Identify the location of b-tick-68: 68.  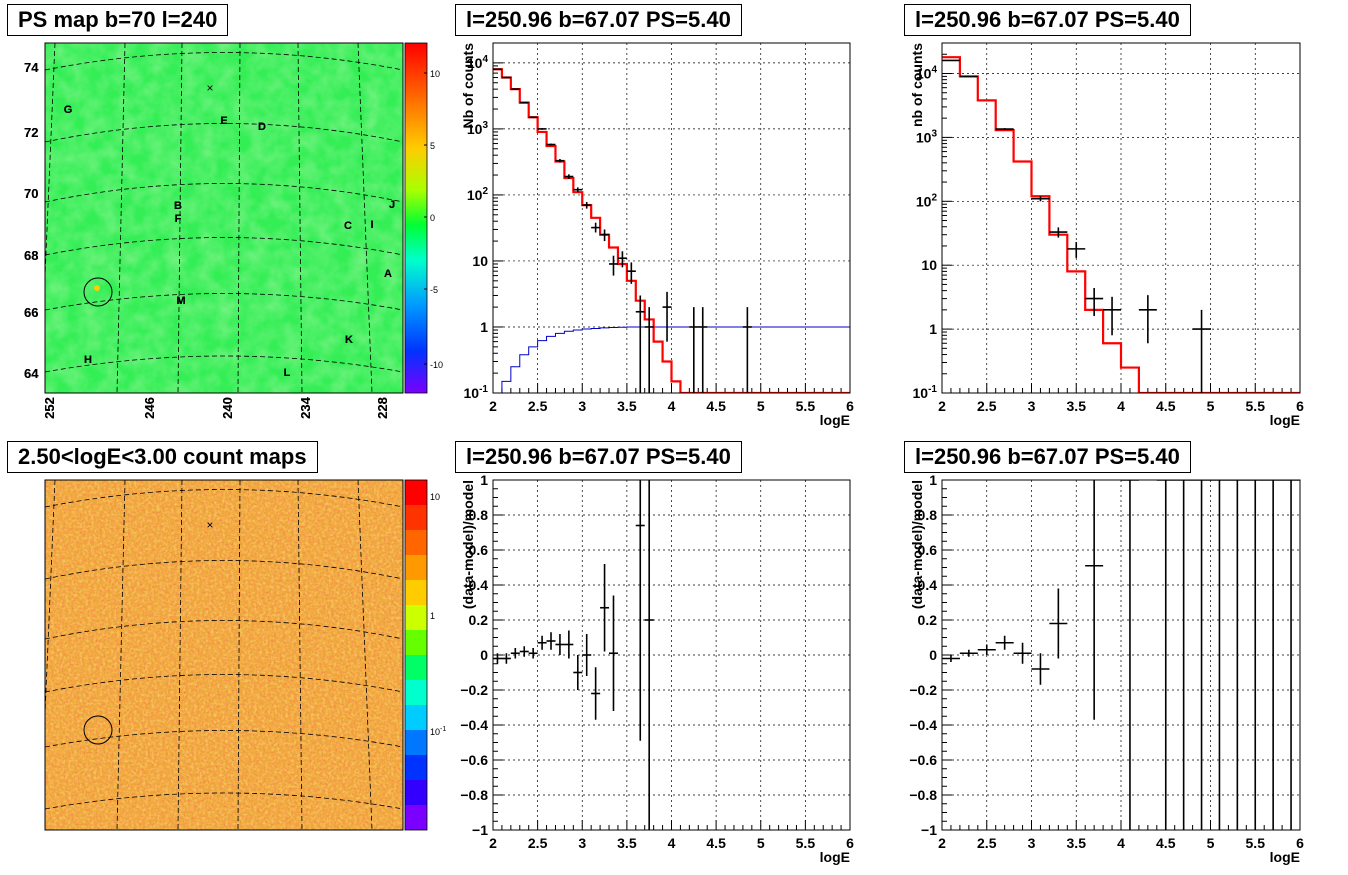
(31, 255).